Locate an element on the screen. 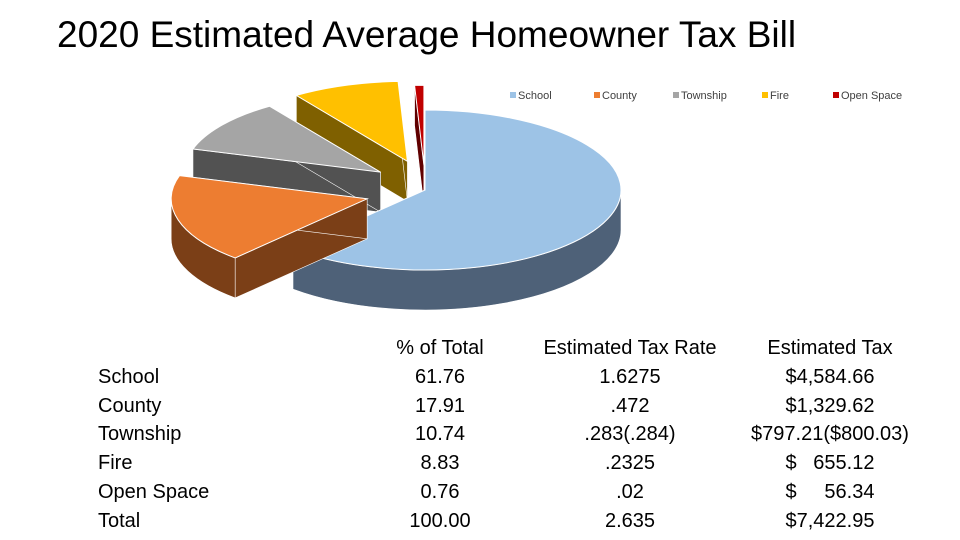  tax-value: $797.21($800.03) is located at coordinates (830, 434).